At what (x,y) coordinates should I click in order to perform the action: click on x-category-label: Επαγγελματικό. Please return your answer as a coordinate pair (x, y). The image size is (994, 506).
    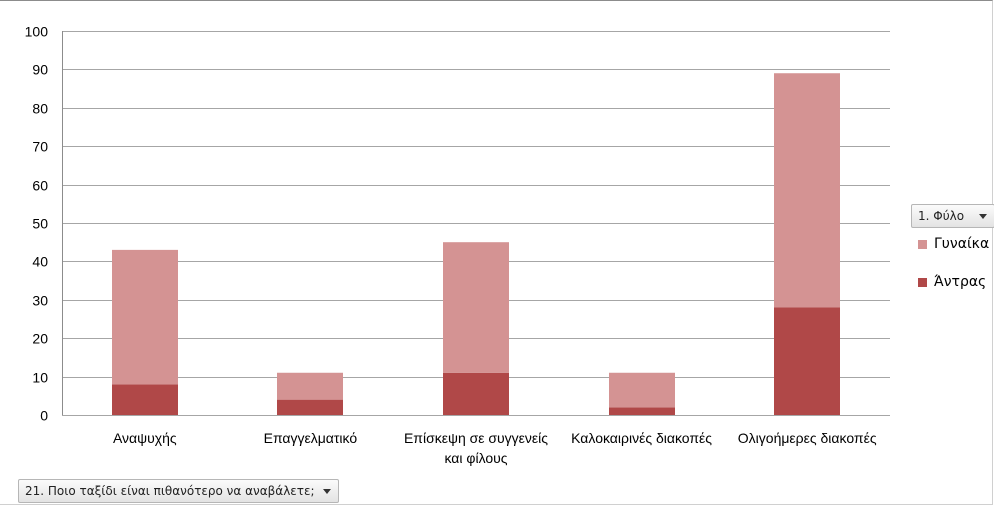
    Looking at the image, I should click on (311, 438).